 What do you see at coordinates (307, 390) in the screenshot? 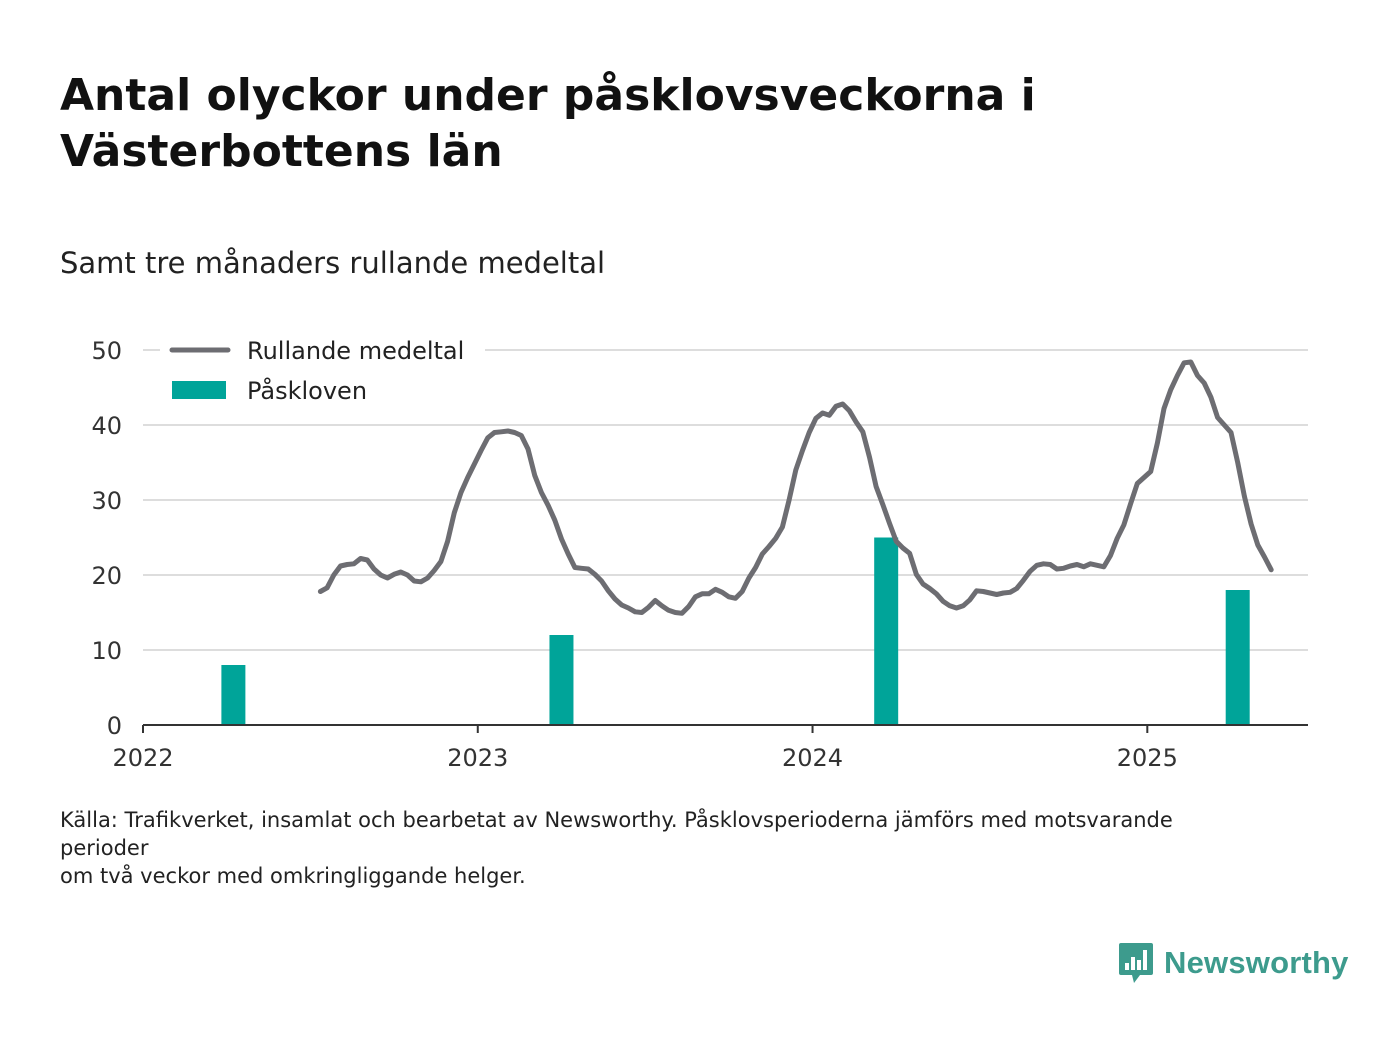
I see `legend-label: Påskloven` at bounding box center [307, 390].